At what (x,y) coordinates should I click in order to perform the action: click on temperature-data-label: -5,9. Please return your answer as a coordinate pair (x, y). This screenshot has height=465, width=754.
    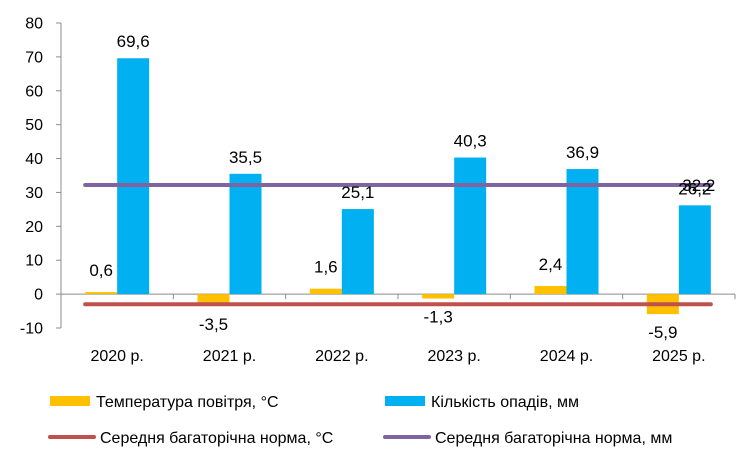
    Looking at the image, I should click on (662, 332).